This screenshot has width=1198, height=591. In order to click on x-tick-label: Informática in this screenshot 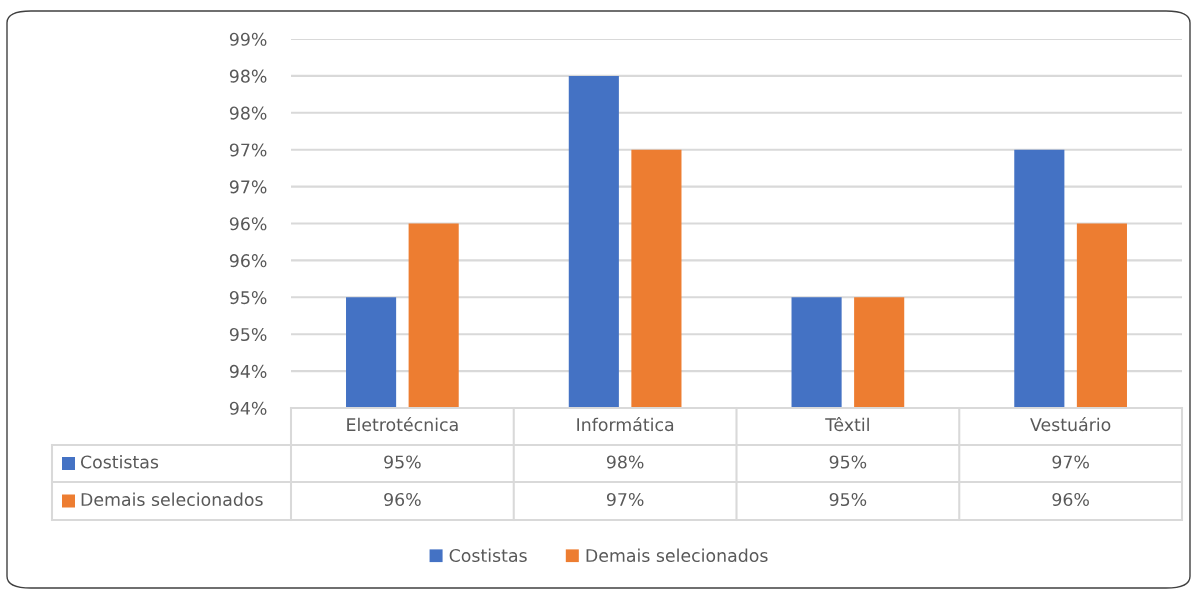, I will do `click(625, 424)`.